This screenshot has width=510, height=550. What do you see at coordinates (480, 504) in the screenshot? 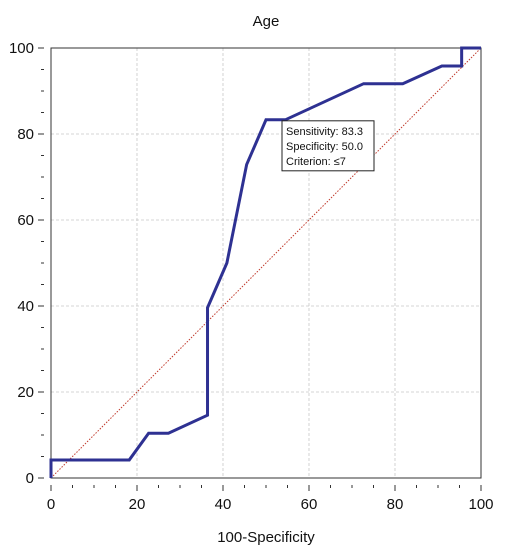
I see `x-tick-label-100: 100` at bounding box center [480, 504].